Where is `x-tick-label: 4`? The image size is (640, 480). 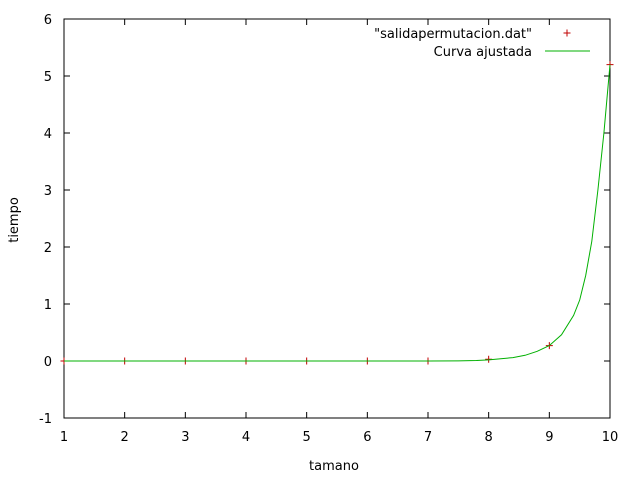 x-tick-label: 4 is located at coordinates (246, 437).